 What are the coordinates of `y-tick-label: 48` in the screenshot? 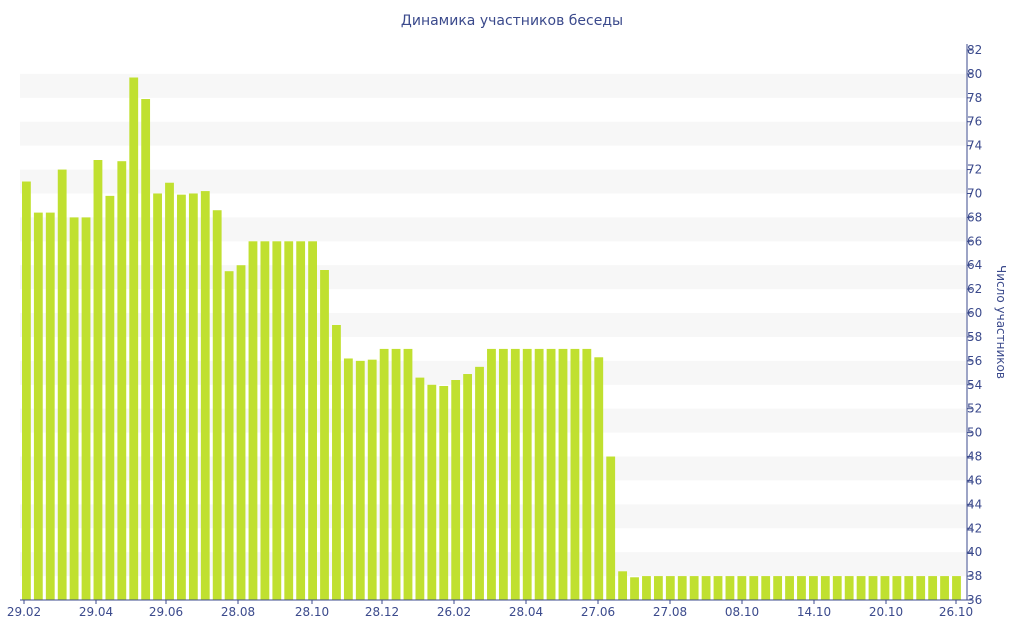 It's located at (974, 457).